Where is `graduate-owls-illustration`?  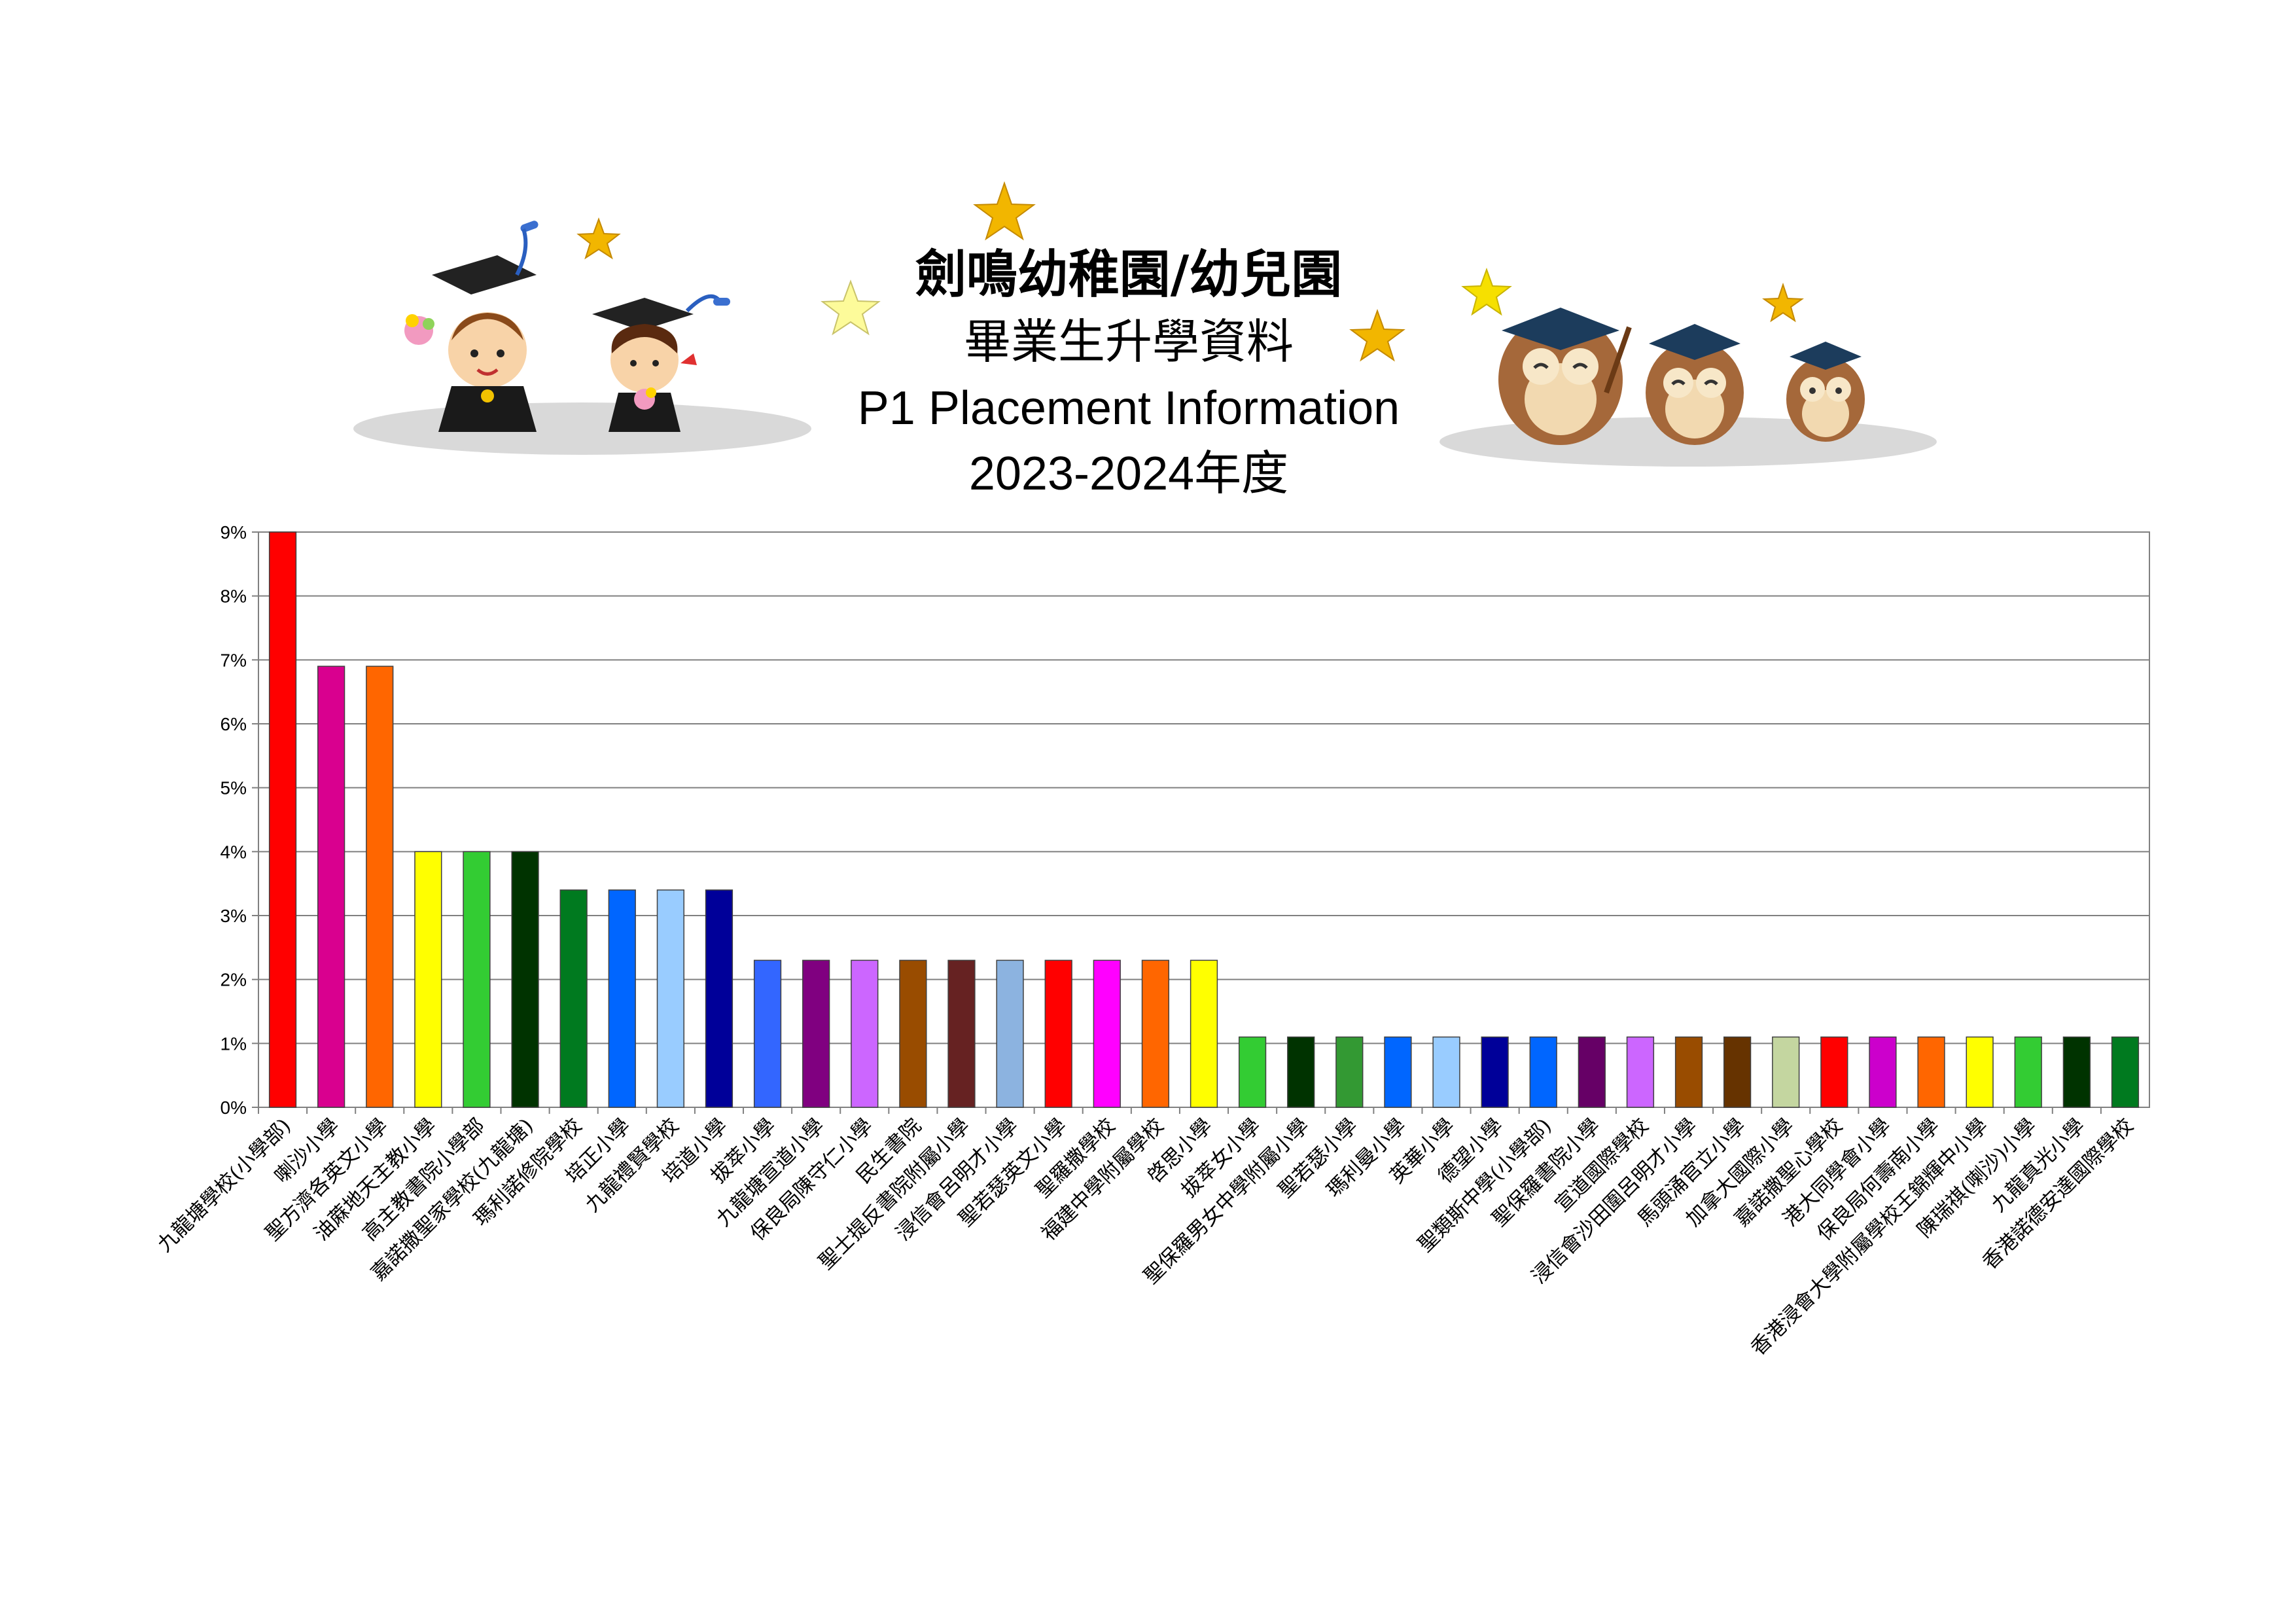
graduate-owls-illustration is located at coordinates (1681, 376).